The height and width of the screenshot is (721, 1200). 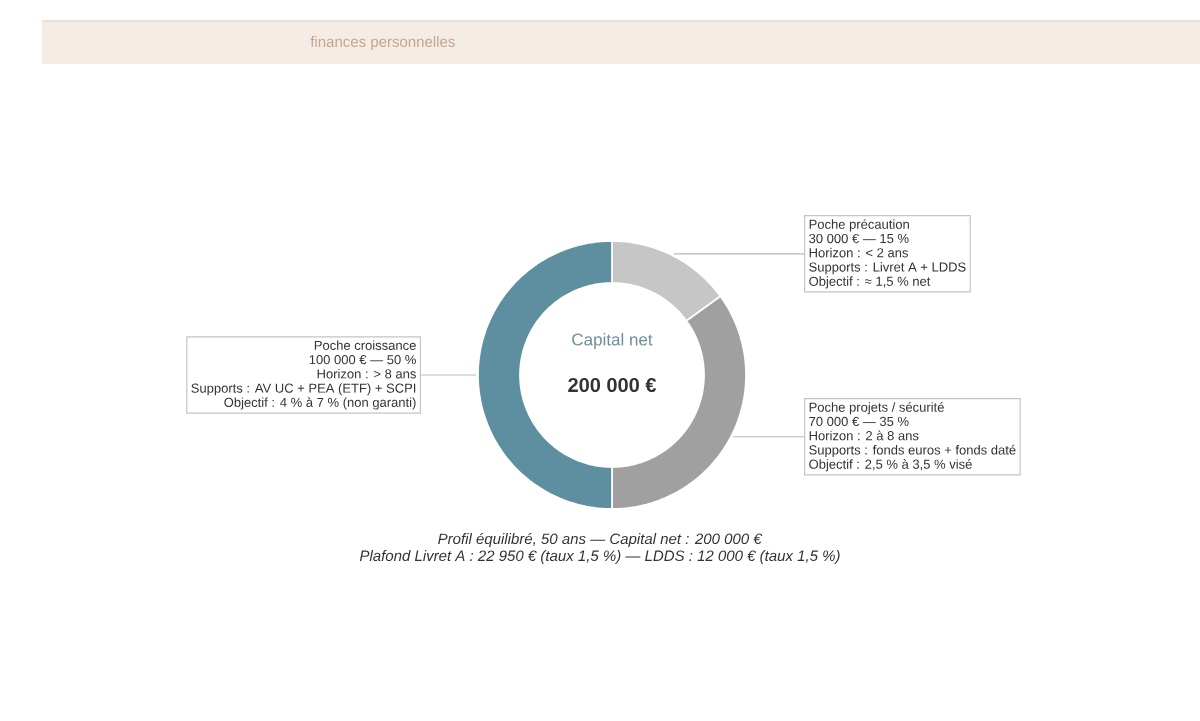 What do you see at coordinates (362, 360) in the screenshot?
I see `data-label: 100 000 € — 50 %` at bounding box center [362, 360].